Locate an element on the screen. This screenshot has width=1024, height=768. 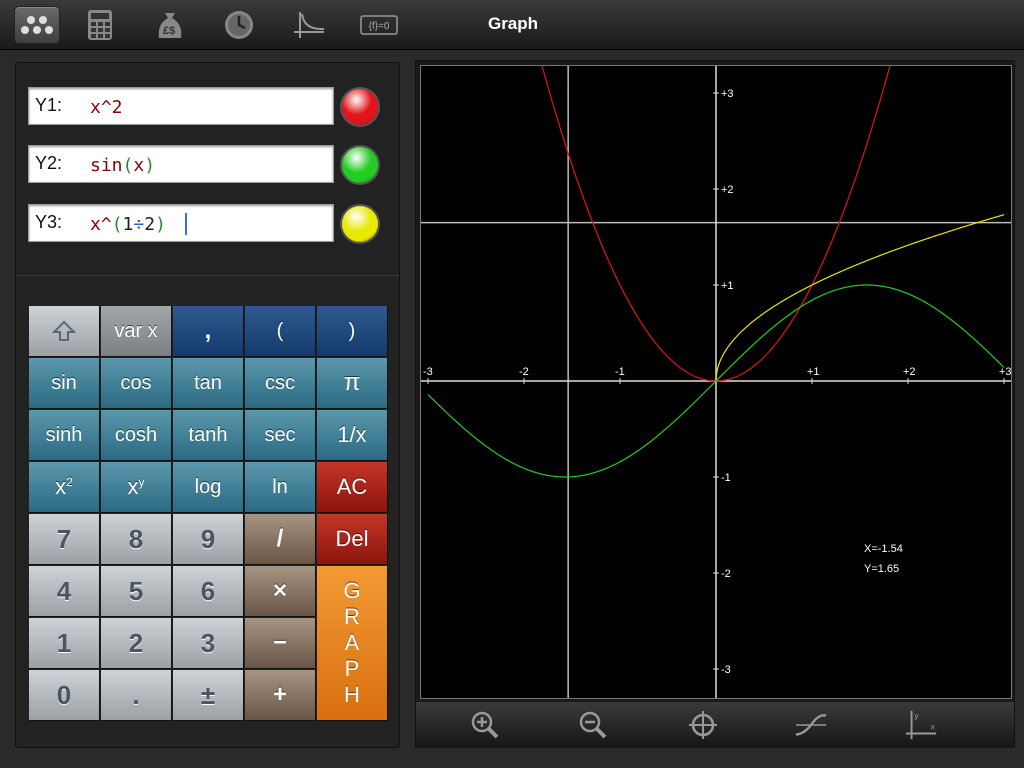
digit-4-key: 4 is located at coordinates (64, 591).